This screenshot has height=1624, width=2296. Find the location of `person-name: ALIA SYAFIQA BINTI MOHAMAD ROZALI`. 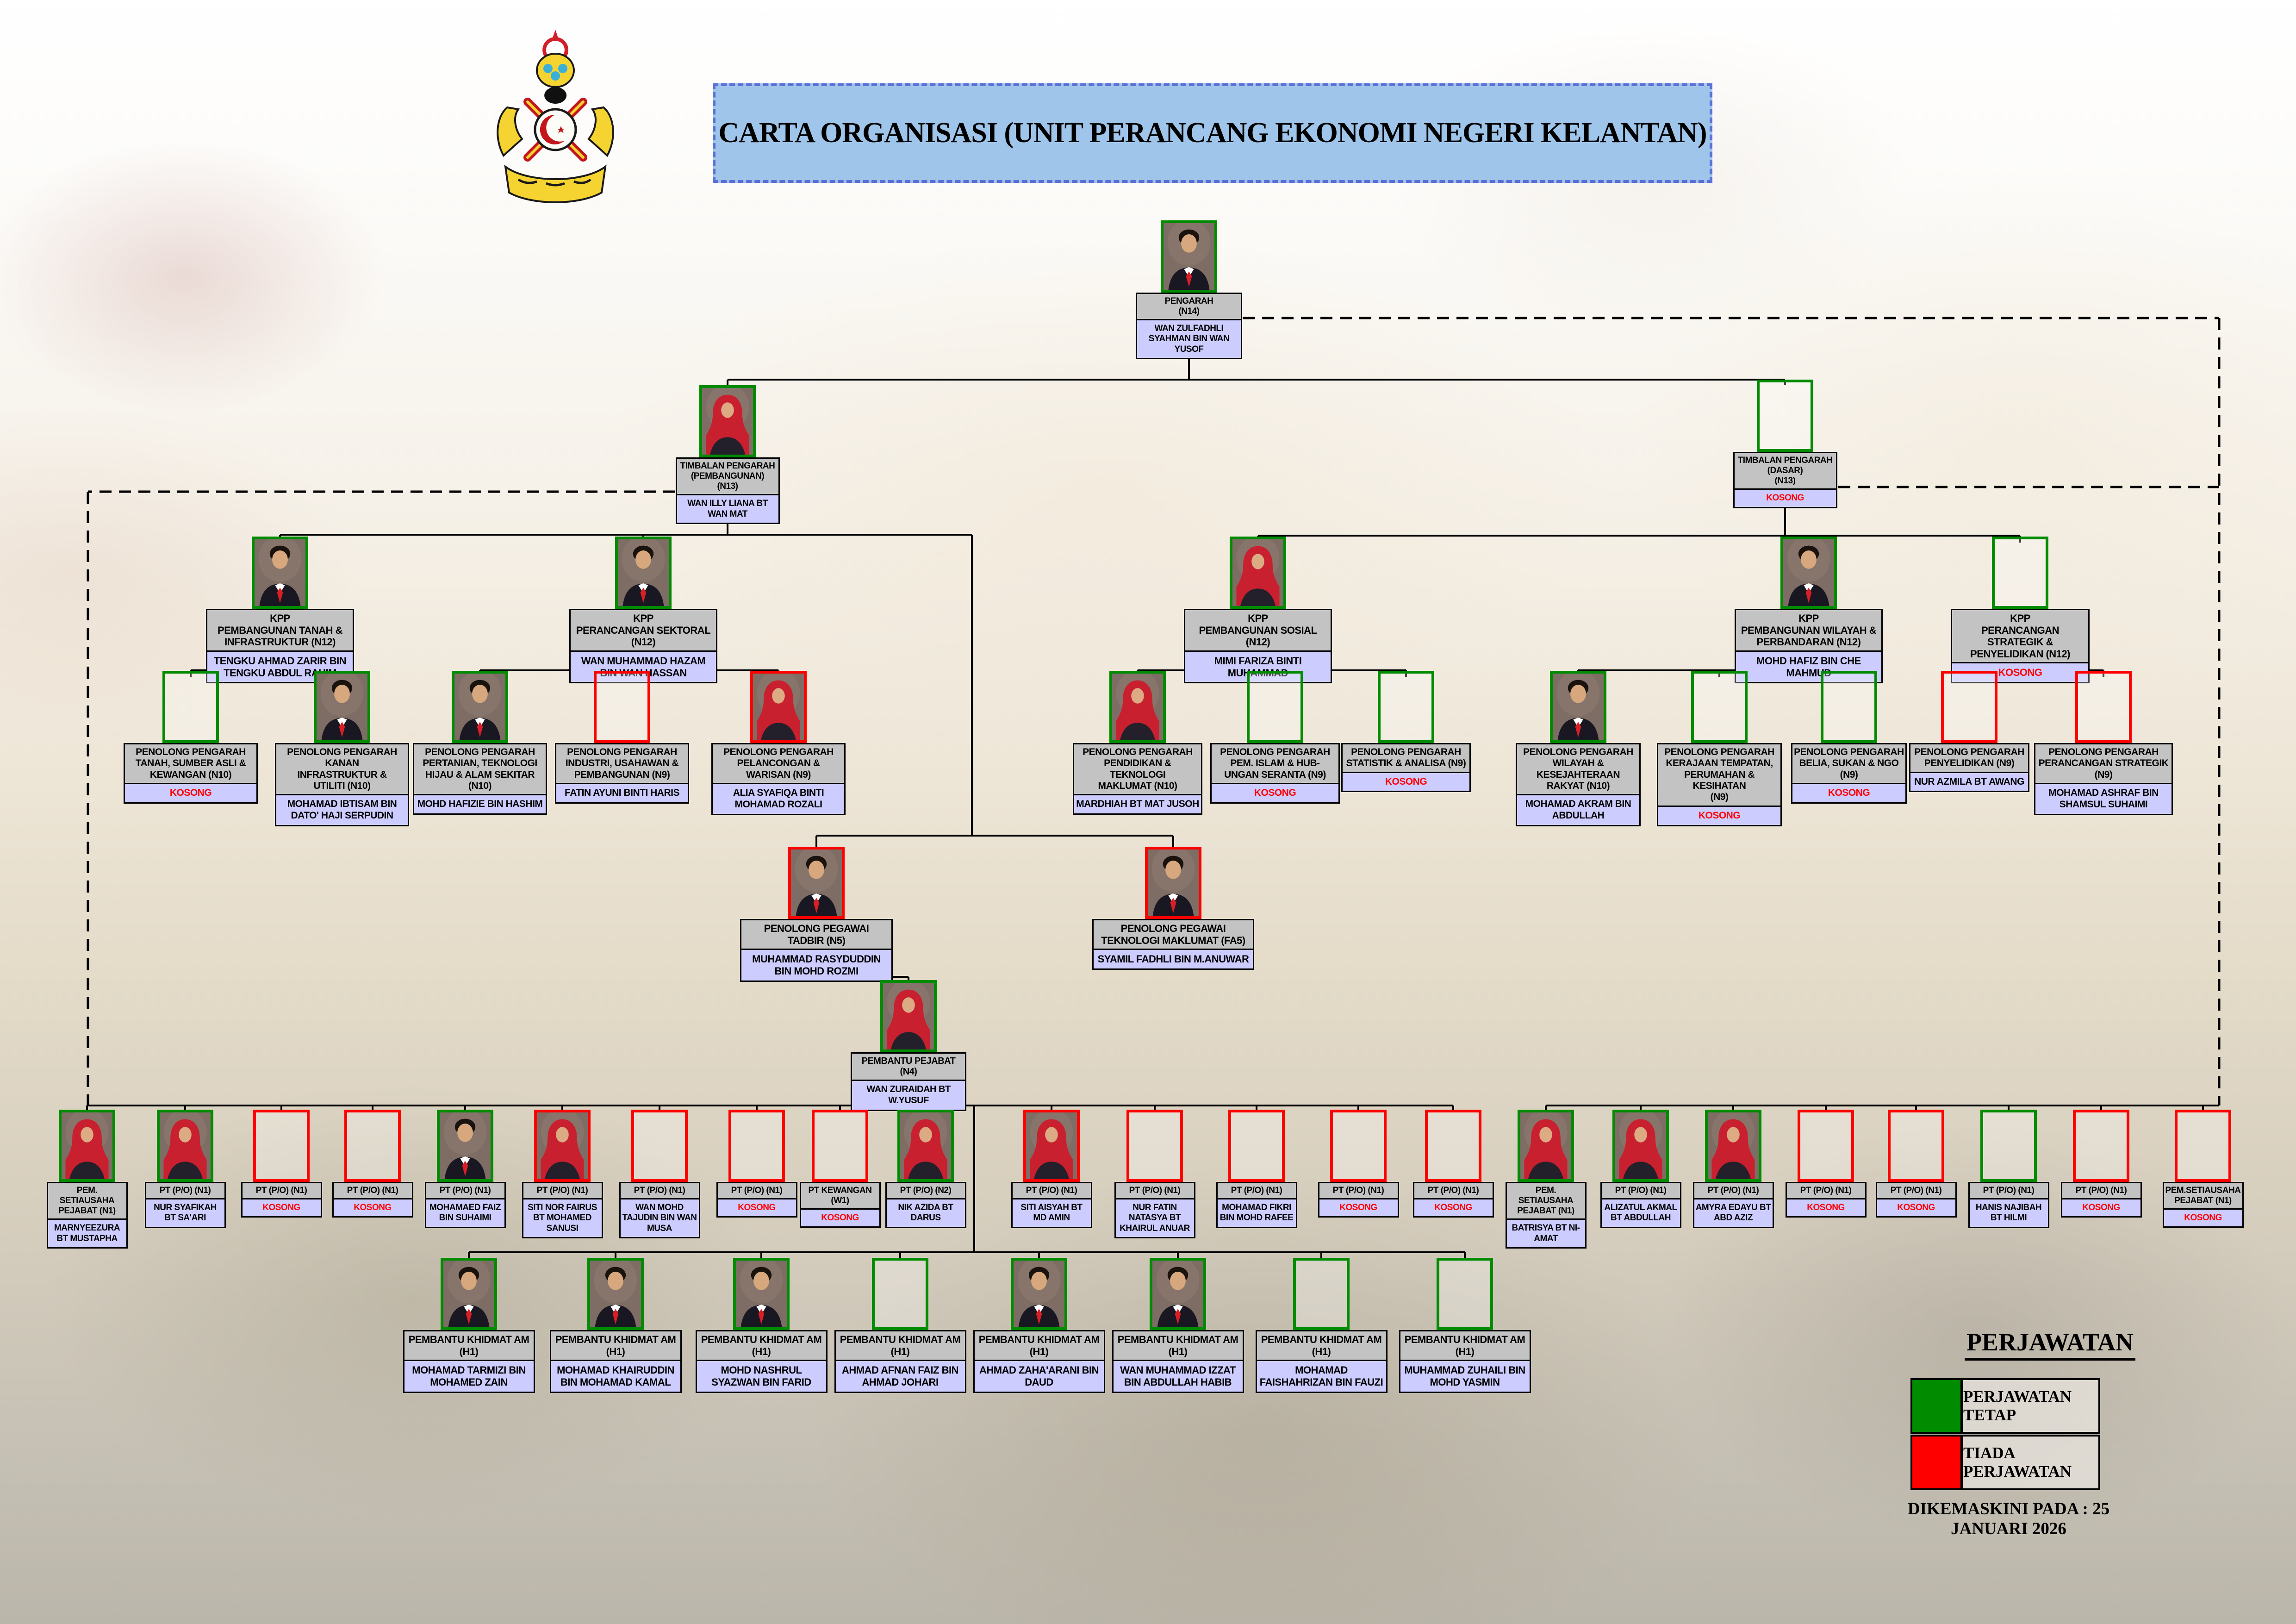

person-name: ALIA SYAFIQA BINTI MOHAMAD ROZALI is located at coordinates (778, 799).